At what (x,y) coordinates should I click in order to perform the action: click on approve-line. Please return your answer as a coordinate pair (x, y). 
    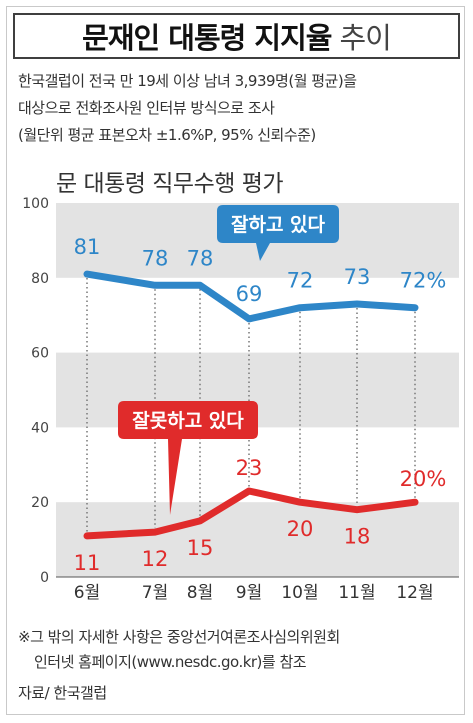
    Looking at the image, I should click on (251, 296).